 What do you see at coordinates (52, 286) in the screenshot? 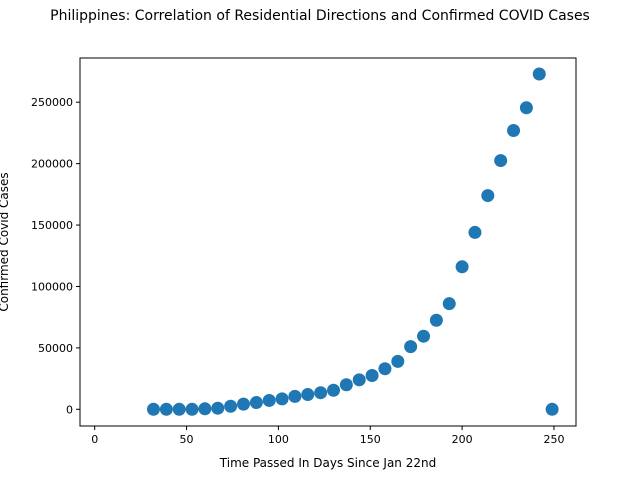
I see `y-tick-label: 100000` at bounding box center [52, 286].